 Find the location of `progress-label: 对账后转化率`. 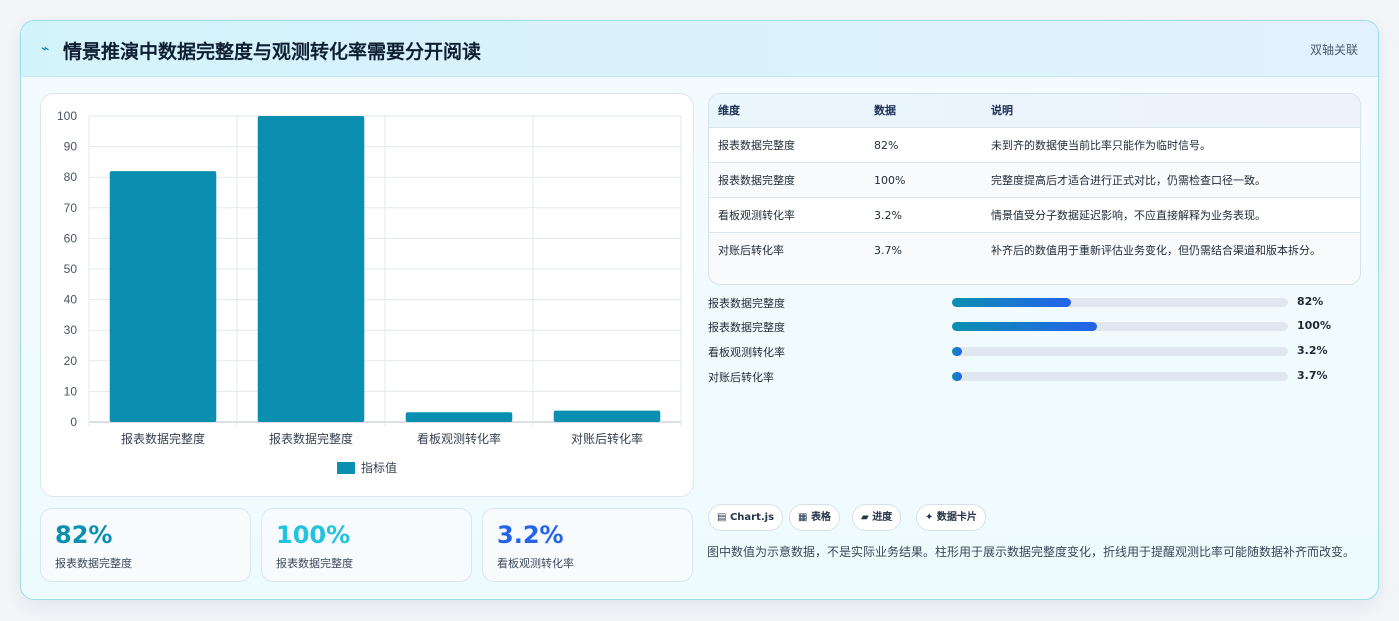

progress-label: 对账后转化率 is located at coordinates (741, 377).